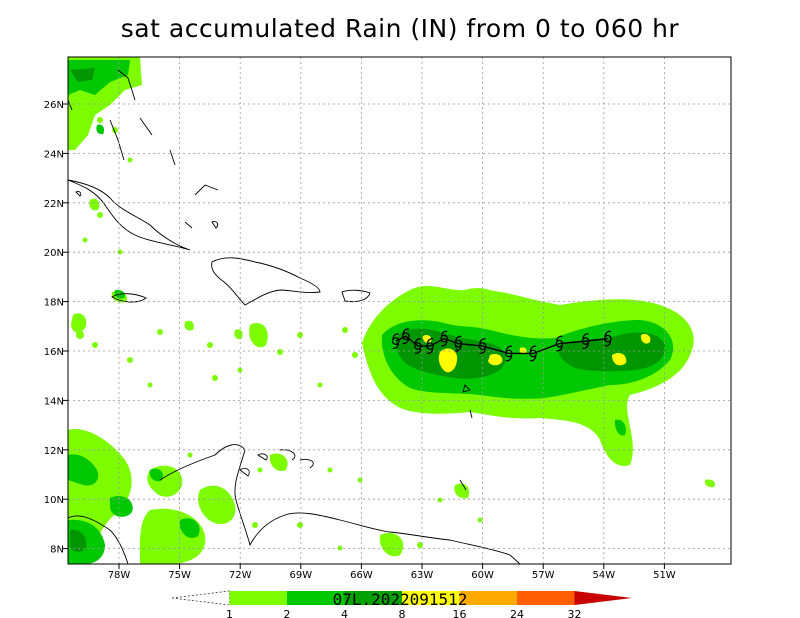  I want to click on colorbar-label: 1, so click(229, 613).